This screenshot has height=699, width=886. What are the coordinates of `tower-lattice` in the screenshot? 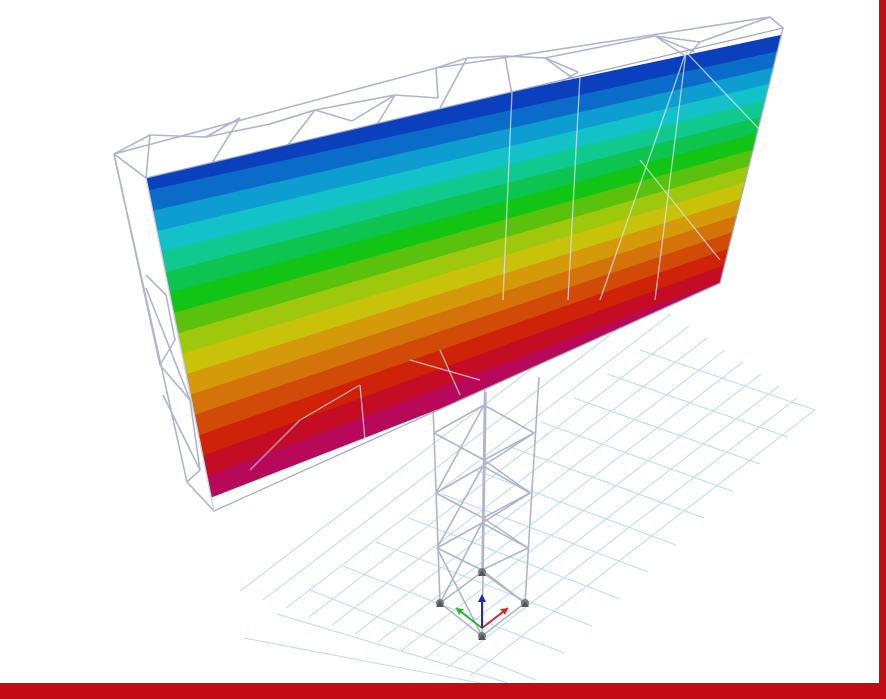 It's located at (485, 499).